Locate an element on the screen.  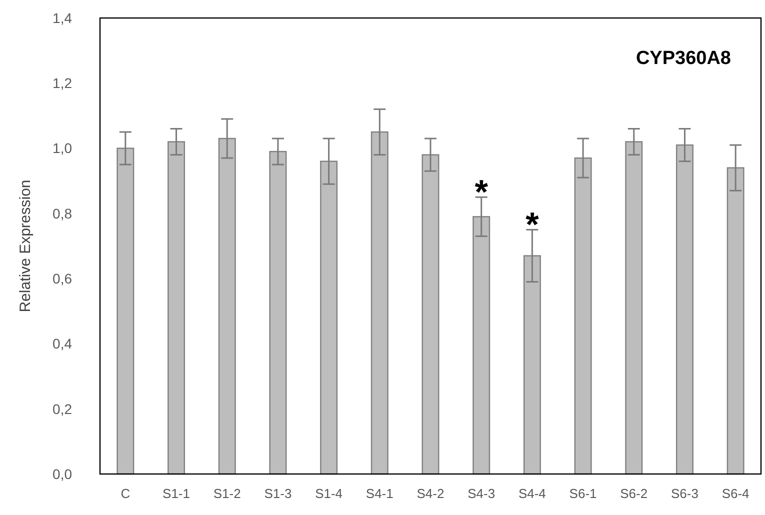
x-tick-label: S6-2 is located at coordinates (634, 493).